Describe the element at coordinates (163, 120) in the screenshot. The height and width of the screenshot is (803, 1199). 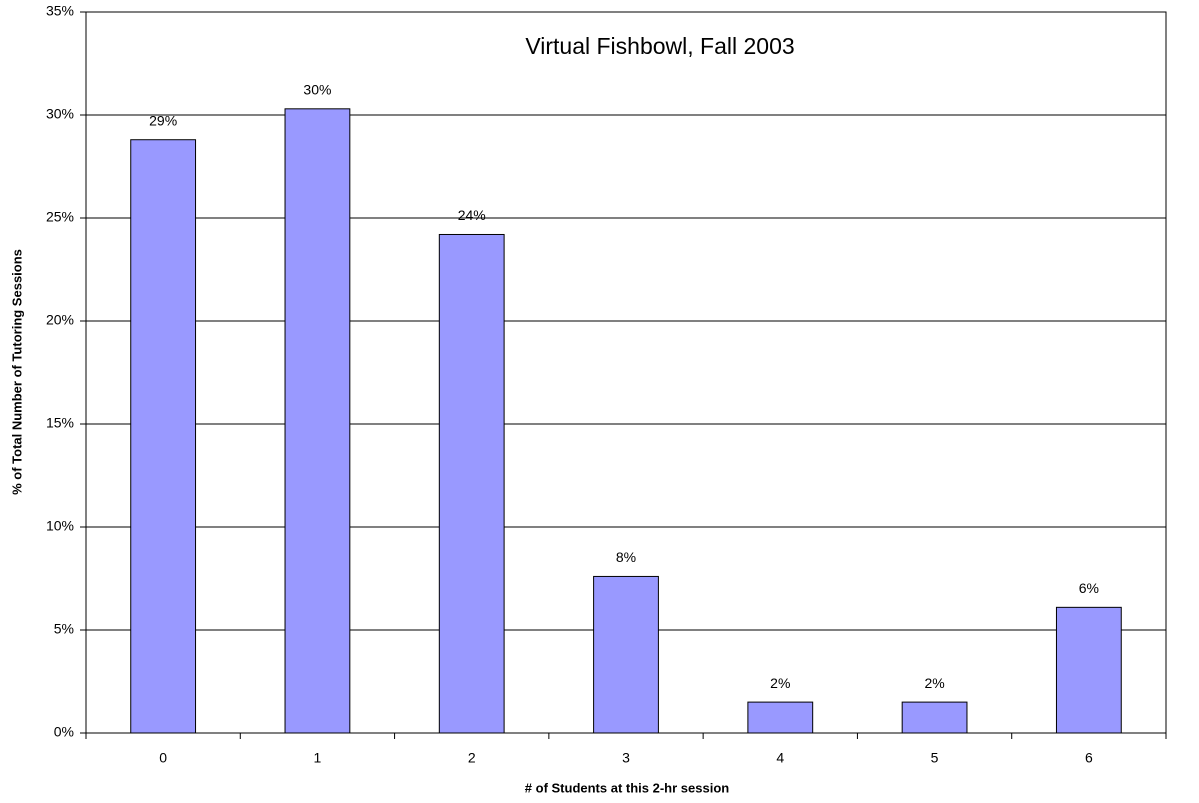
I see `data-label: 29%` at that location.